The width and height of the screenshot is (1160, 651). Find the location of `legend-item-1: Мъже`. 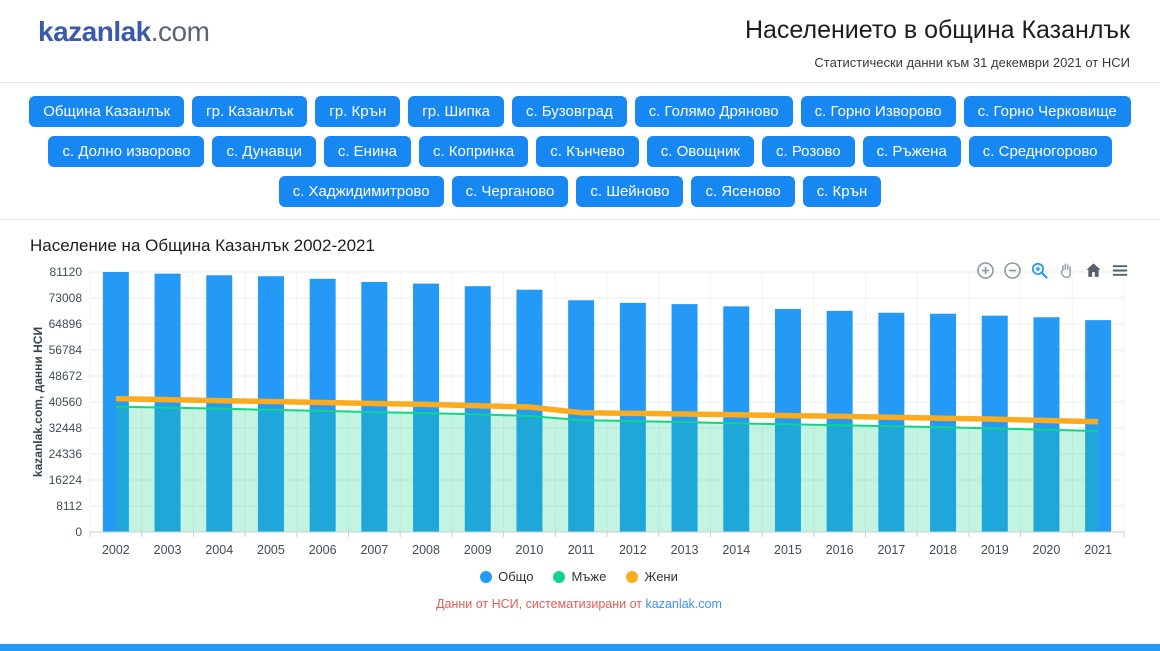

legend-item-1: Мъже is located at coordinates (579, 576).